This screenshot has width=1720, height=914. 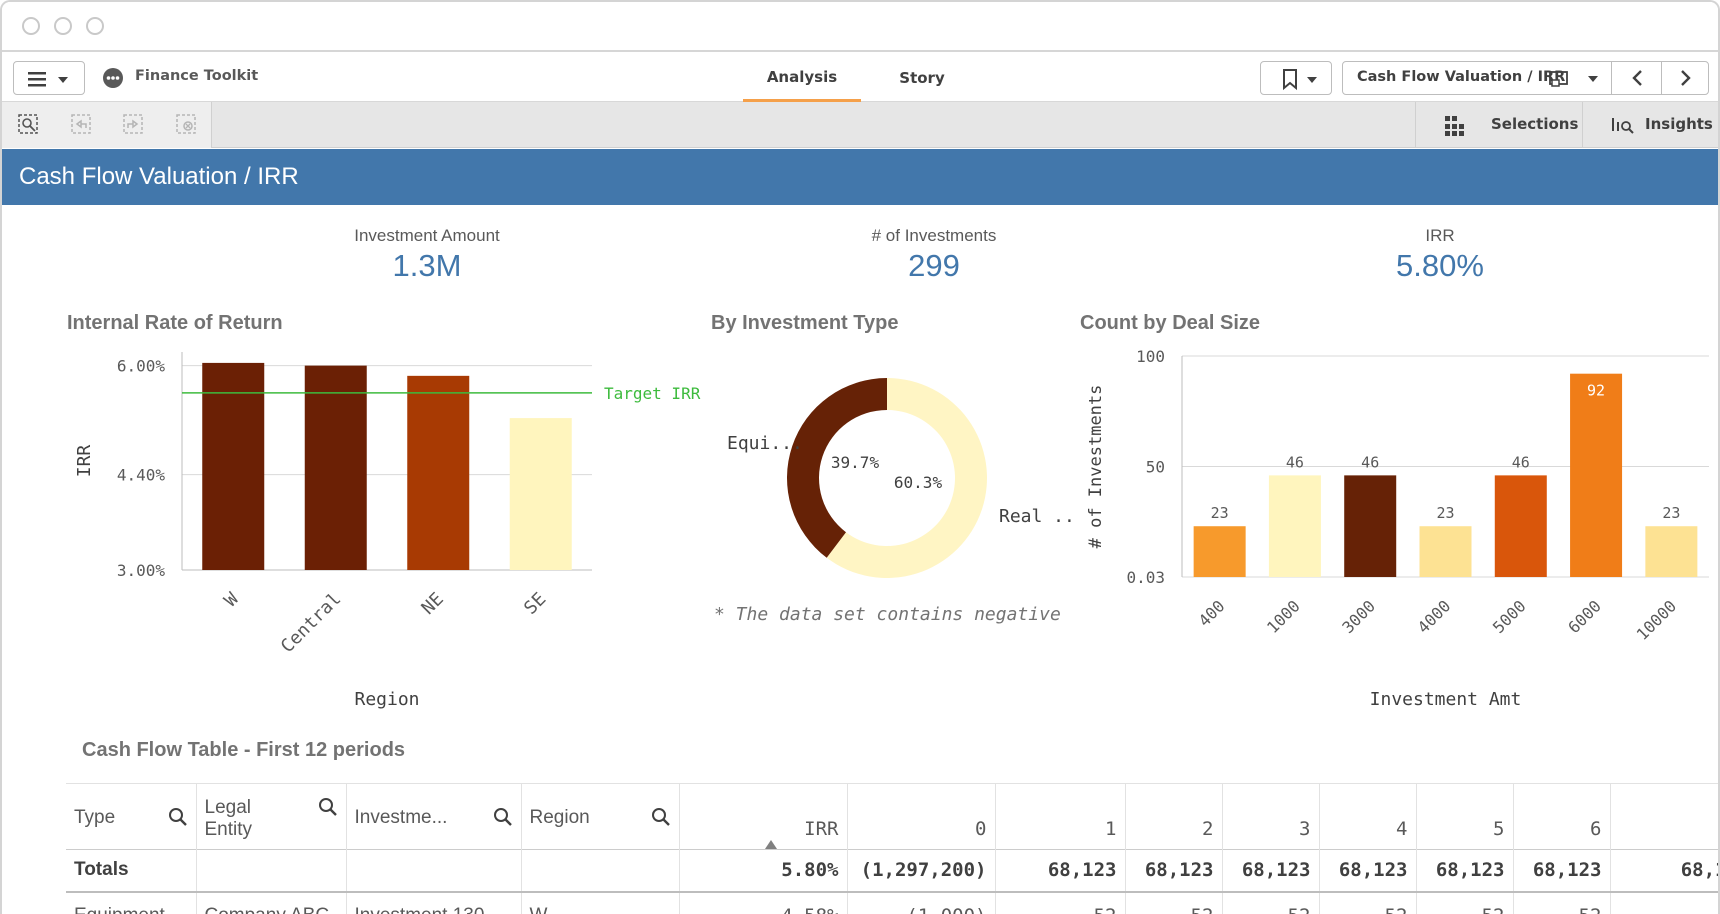 What do you see at coordinates (763, 902) in the screenshot?
I see `table-cell: 4.58%` at bounding box center [763, 902].